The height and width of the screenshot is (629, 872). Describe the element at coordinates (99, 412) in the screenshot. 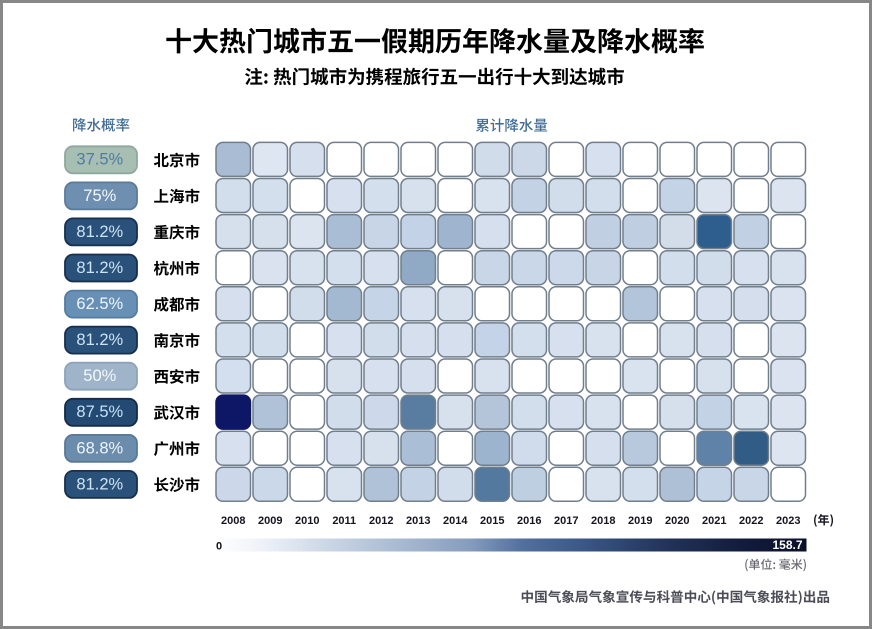

I see `svg-text: 87.5%` at that location.